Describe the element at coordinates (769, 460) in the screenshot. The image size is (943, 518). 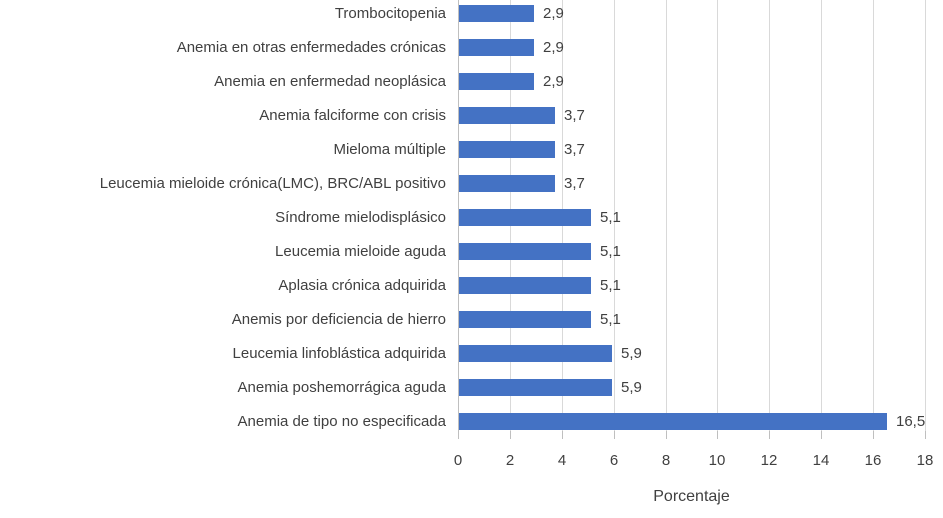
I see `x-axis-tick-label: 12` at that location.